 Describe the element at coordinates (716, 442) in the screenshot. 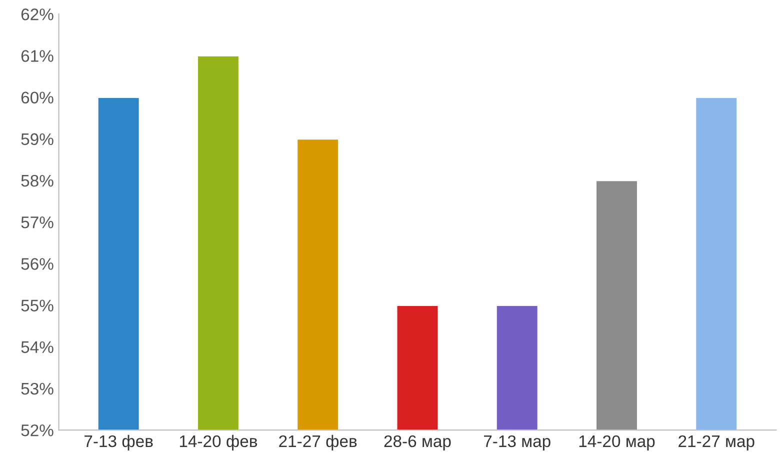

I see `x-tick-label: 21-27 мар` at that location.